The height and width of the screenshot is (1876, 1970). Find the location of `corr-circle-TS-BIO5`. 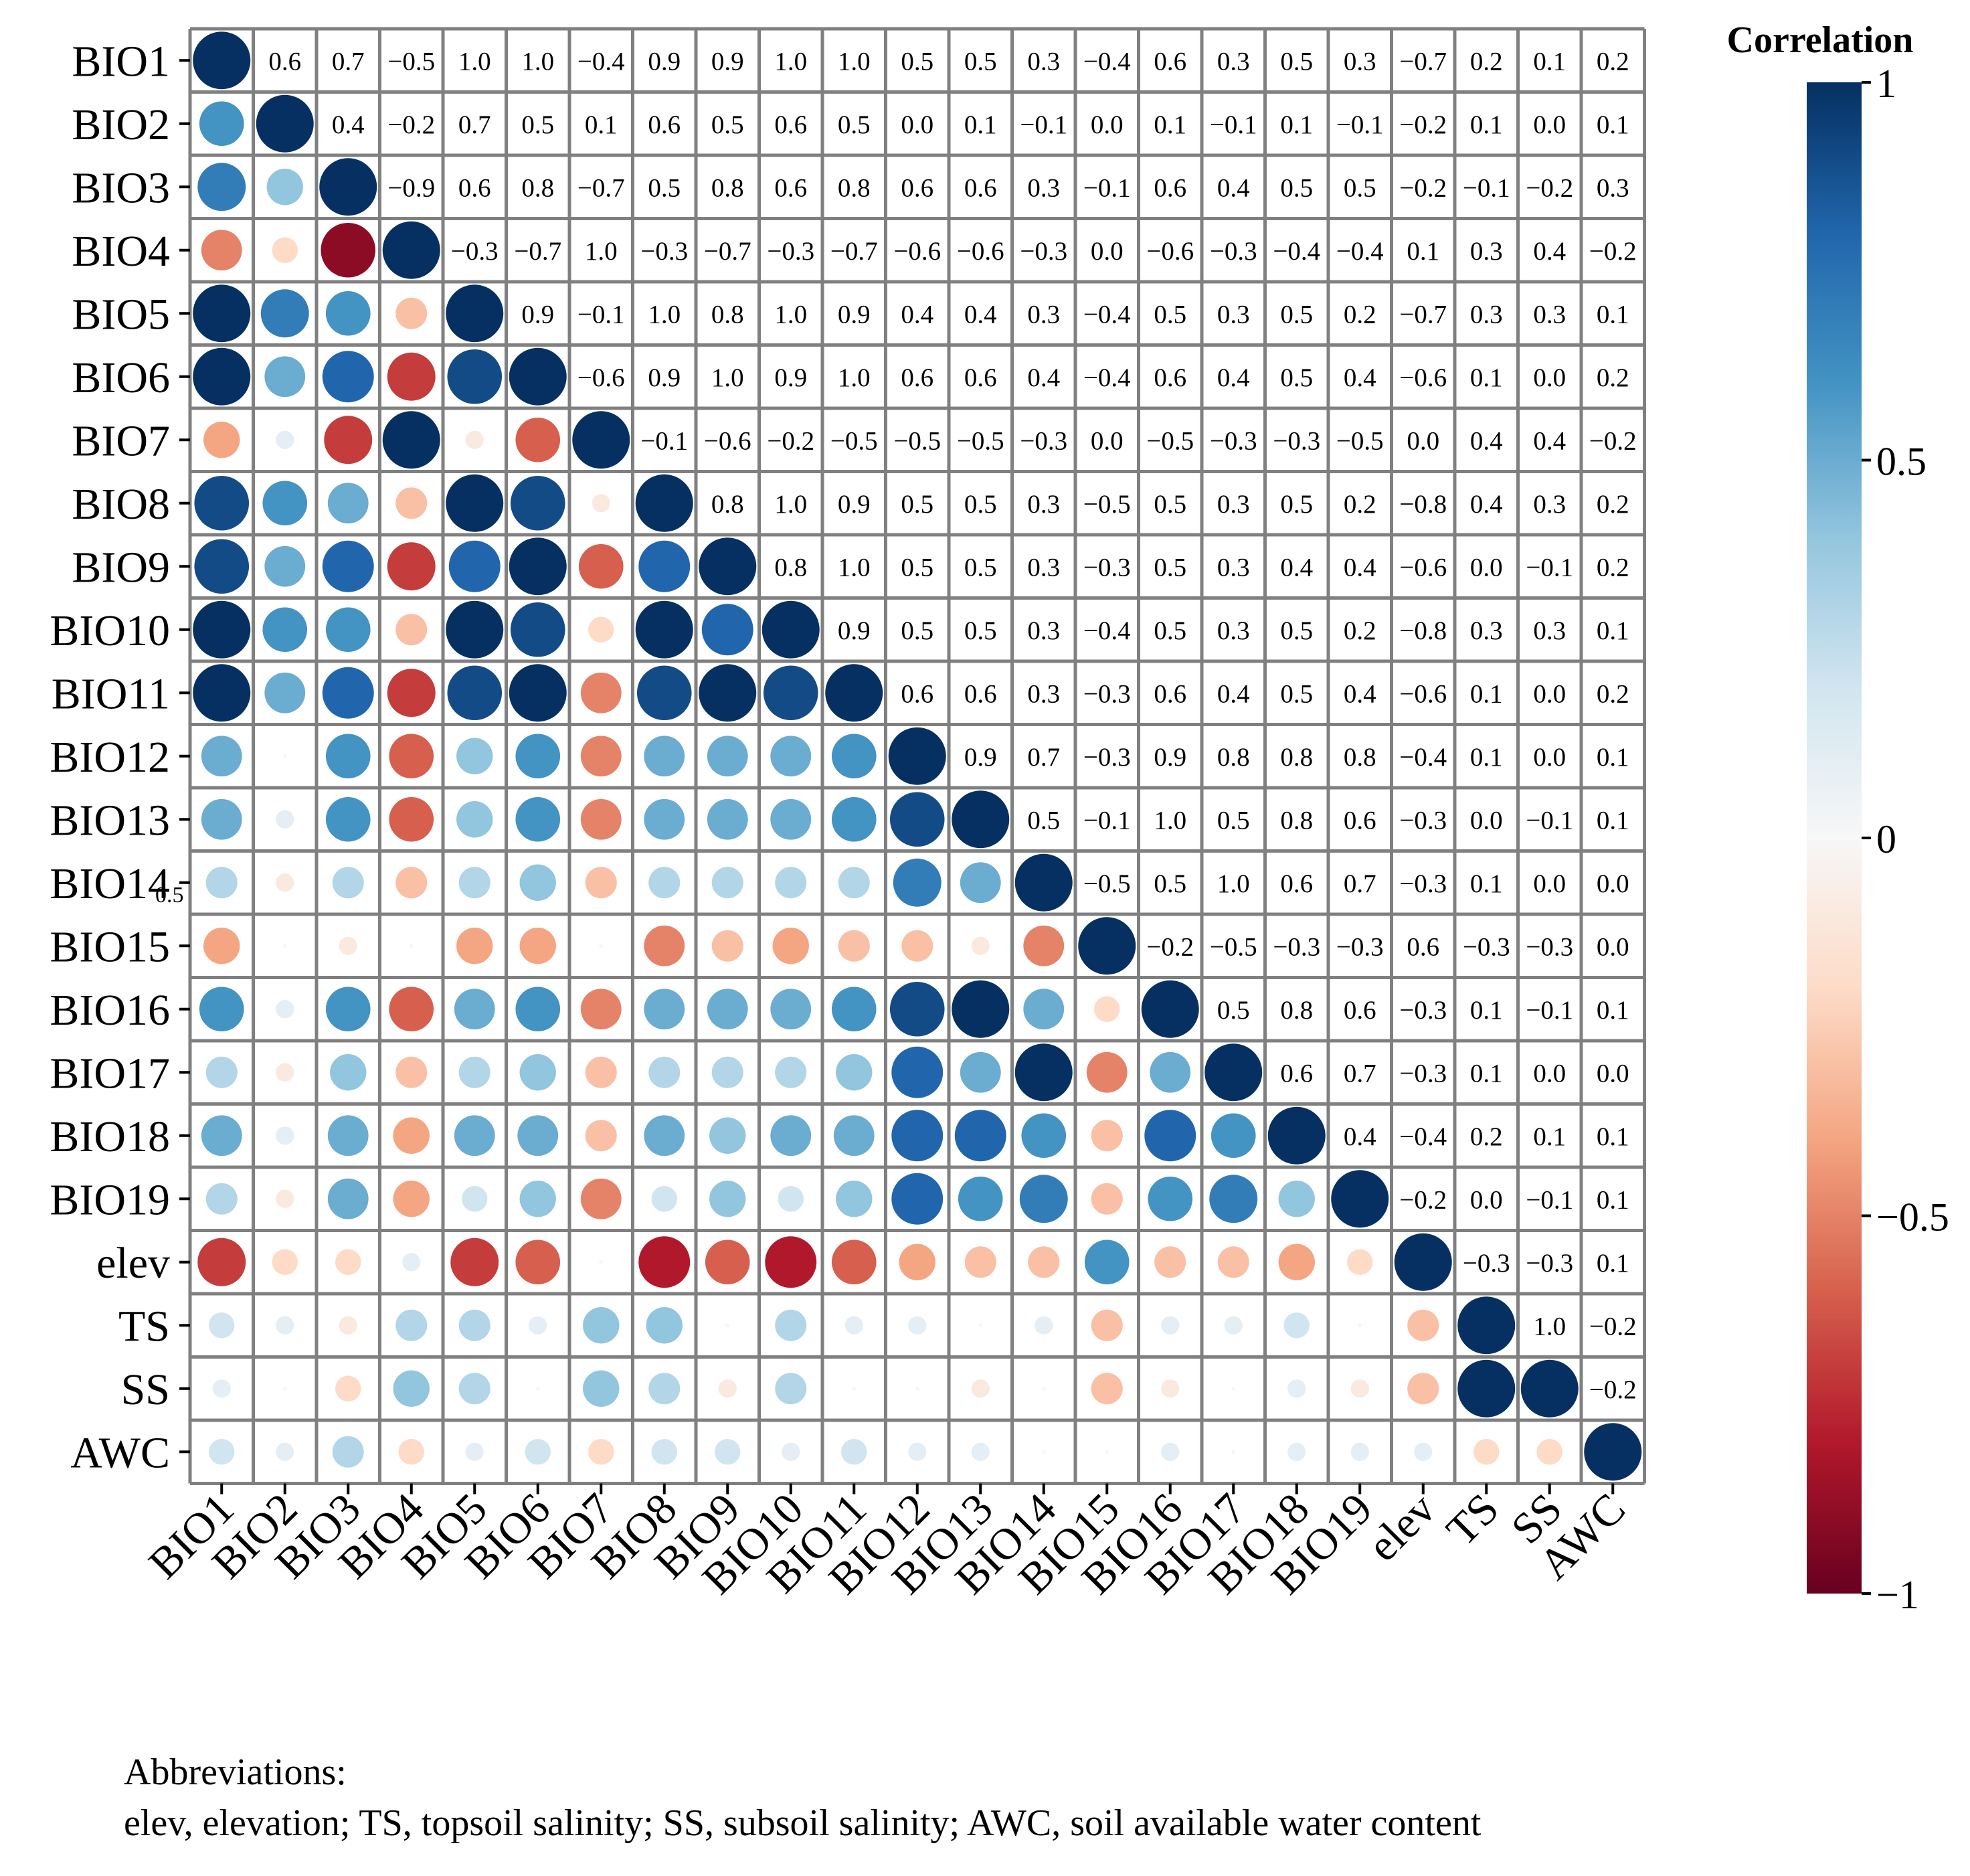

corr-circle-TS-BIO5 is located at coordinates (474, 1325).